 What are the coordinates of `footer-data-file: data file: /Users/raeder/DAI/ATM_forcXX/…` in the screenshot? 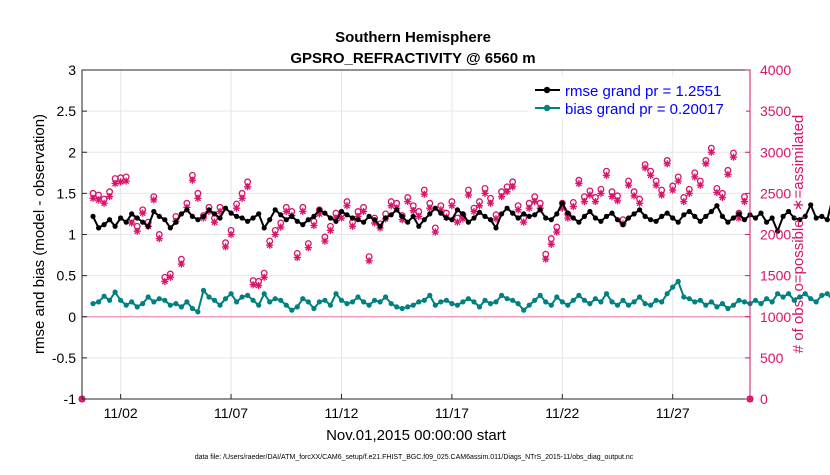 It's located at (414, 457).